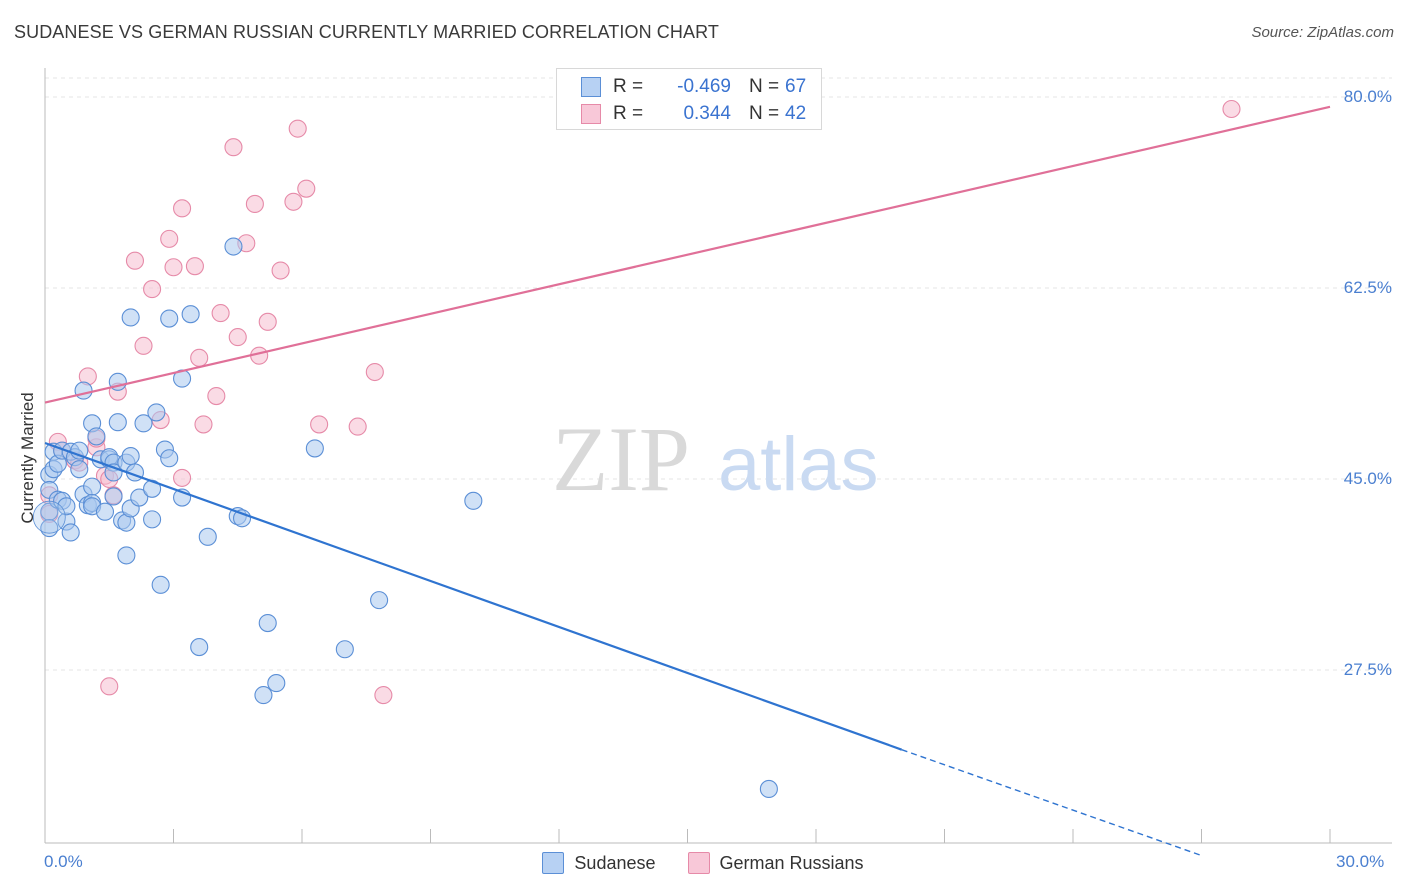 Image resolution: width=1406 pixels, height=892 pixels. I want to click on watermark-zip: ZIP, so click(621, 459).